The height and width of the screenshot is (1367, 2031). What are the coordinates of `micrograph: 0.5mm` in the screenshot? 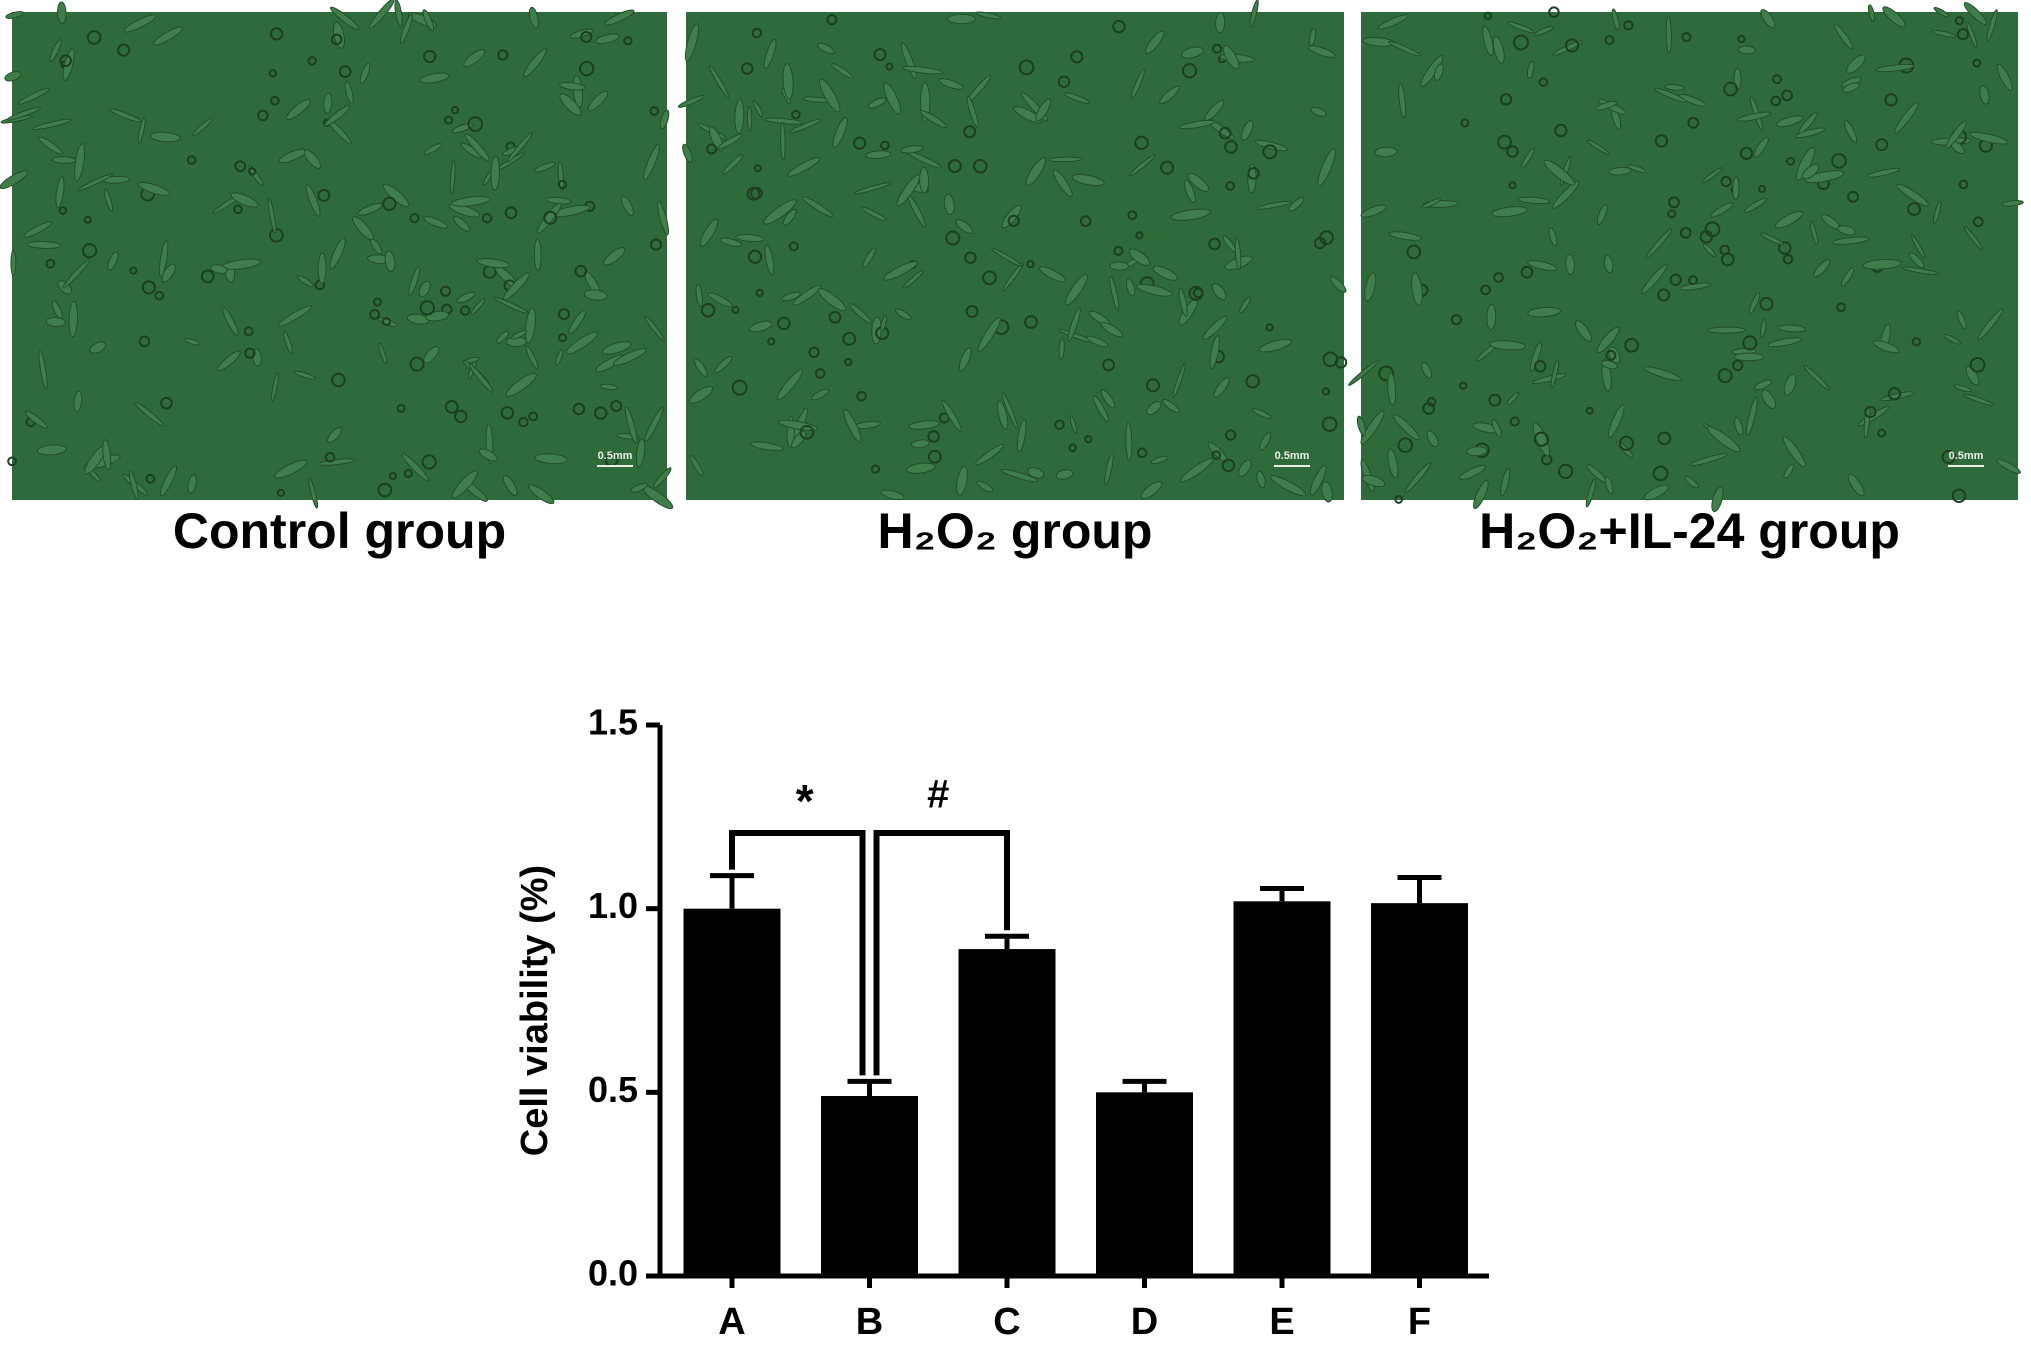 It's located at (1012, 251).